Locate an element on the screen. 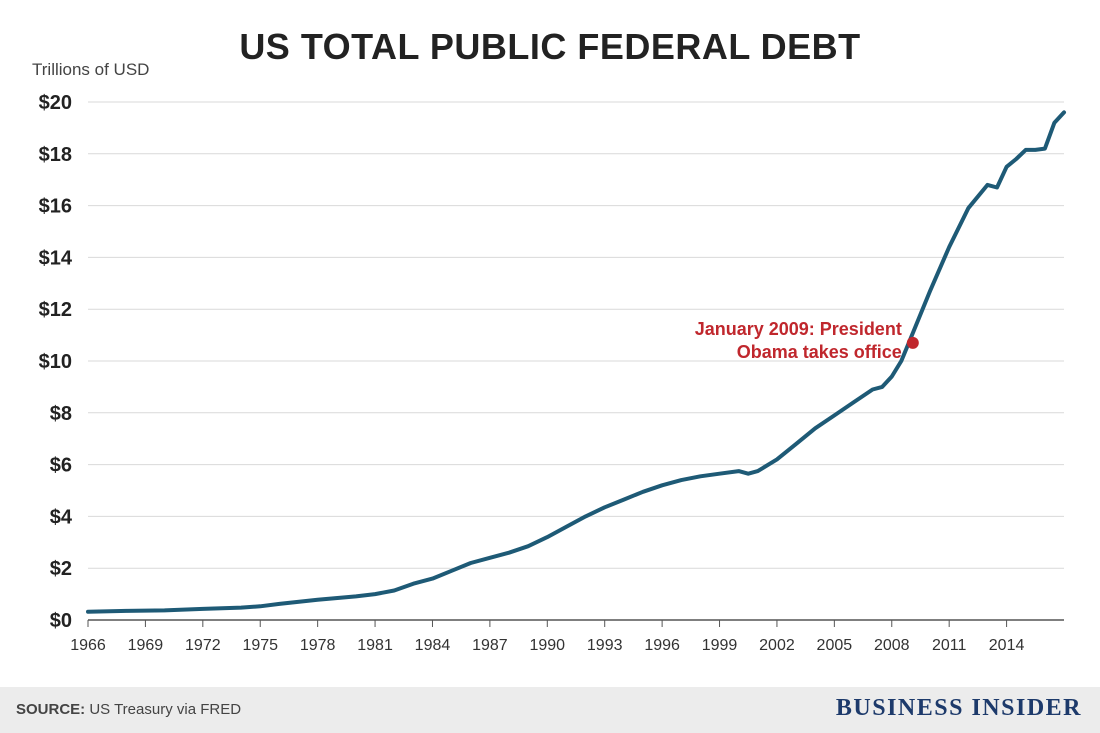  x-tick-label: 2008 is located at coordinates (892, 645).